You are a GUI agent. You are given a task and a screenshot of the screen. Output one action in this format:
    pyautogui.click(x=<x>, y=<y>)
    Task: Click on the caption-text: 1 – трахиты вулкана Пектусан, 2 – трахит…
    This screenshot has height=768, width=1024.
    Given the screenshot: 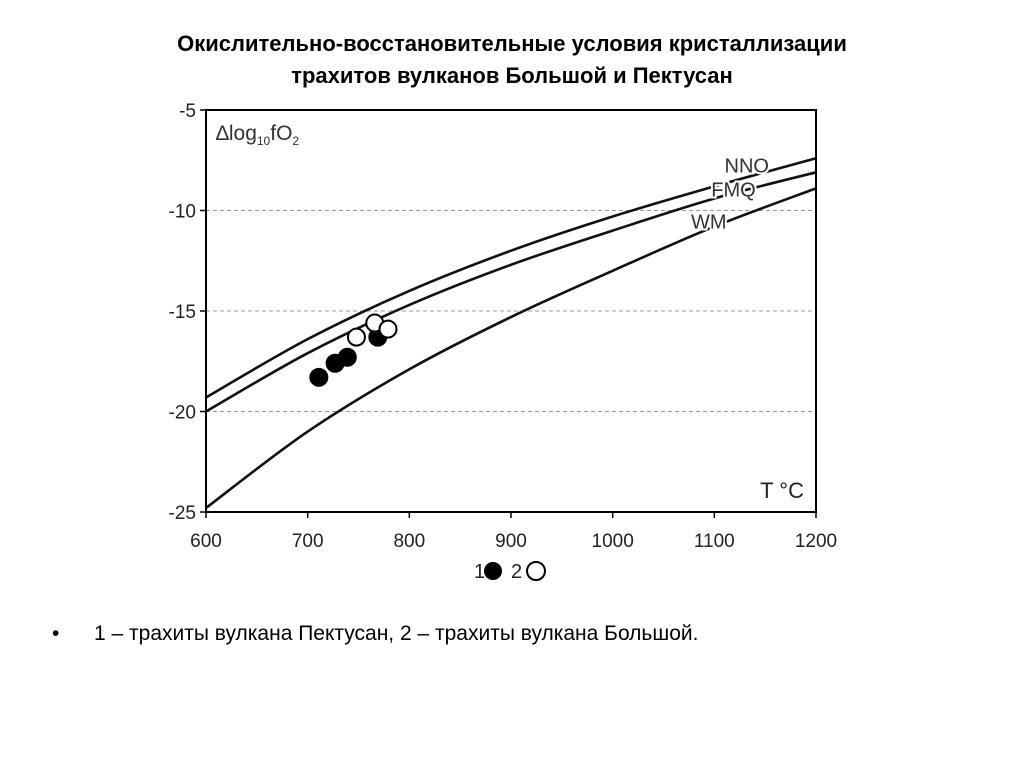 What is the action you would take?
    pyautogui.click(x=396, y=633)
    